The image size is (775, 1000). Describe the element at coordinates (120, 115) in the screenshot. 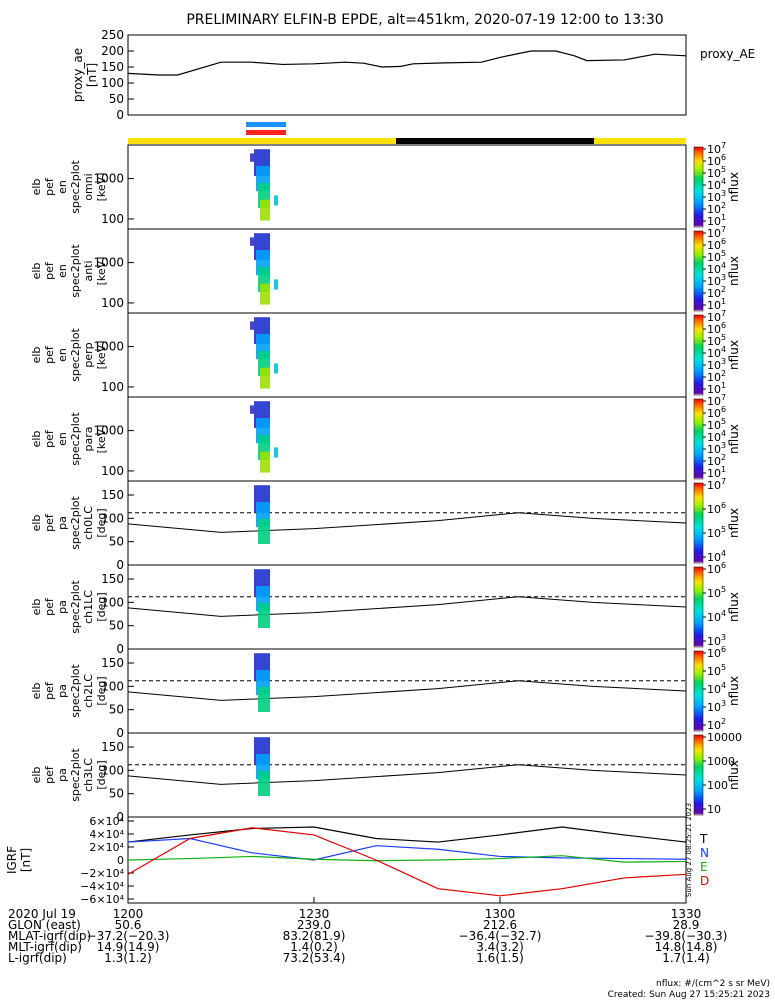

I see `ae-ytick-label: 0` at that location.